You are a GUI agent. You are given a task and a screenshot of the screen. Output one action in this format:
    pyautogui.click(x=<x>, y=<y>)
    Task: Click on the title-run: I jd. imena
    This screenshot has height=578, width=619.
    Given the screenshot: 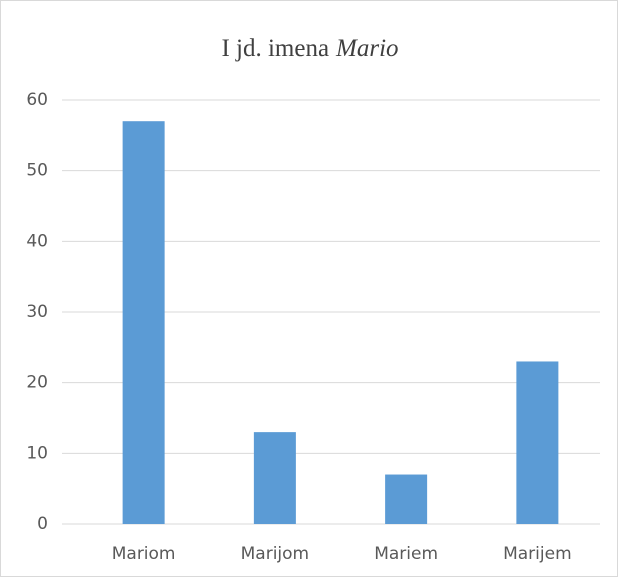 What is the action you would take?
    pyautogui.click(x=275, y=48)
    